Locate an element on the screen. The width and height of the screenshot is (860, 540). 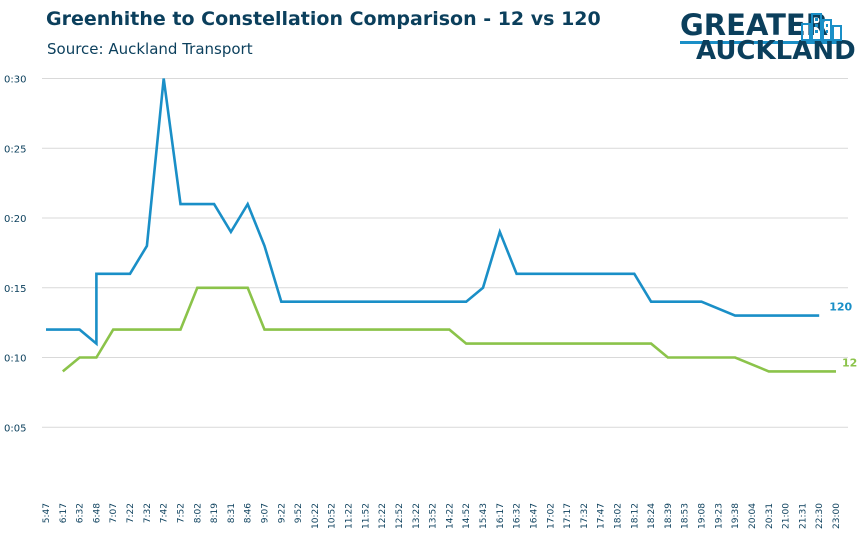
x-tick-label: 8:46 is located at coordinates (249, 513).